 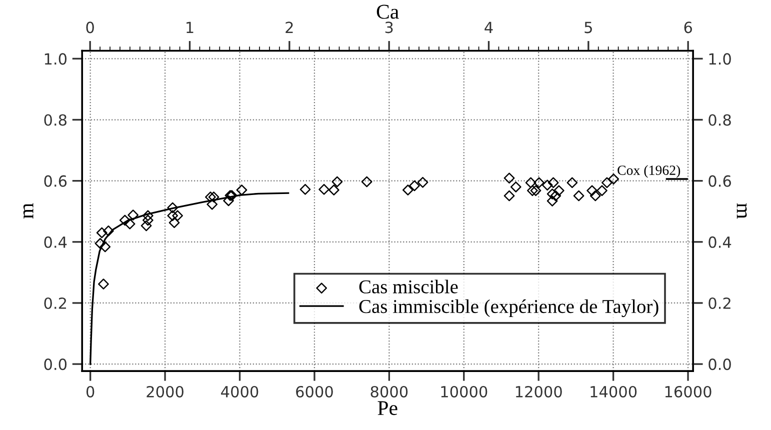 What do you see at coordinates (741, 211) in the screenshot?
I see `y2-axis-title: m` at bounding box center [741, 211].